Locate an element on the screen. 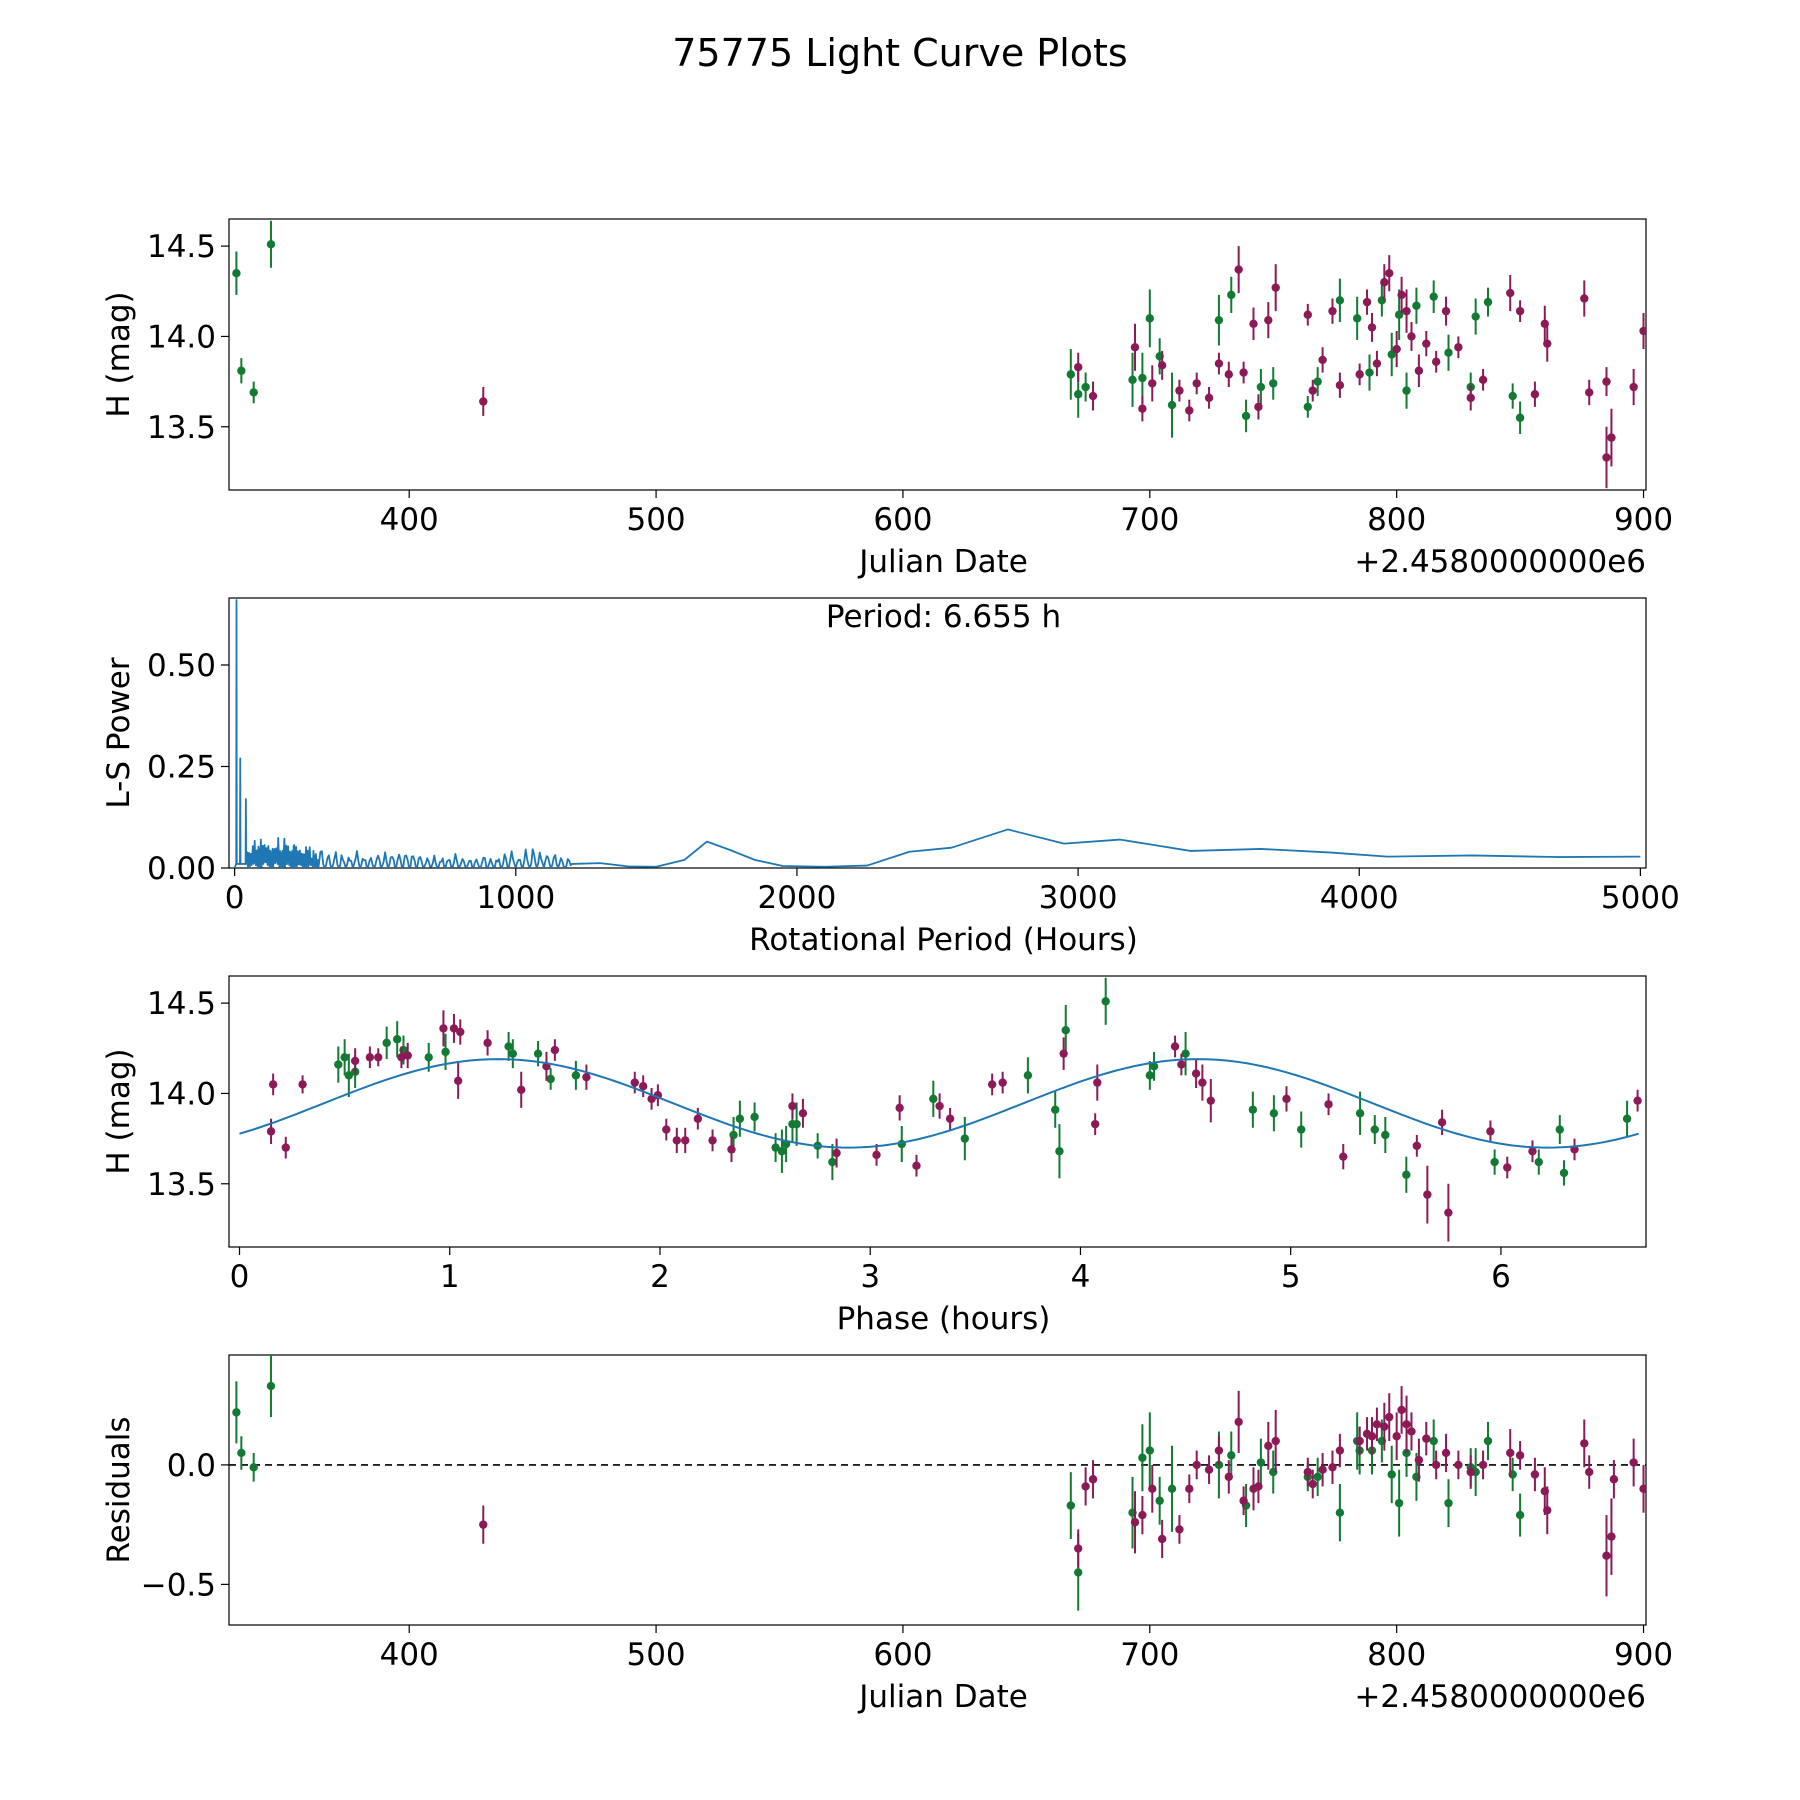 The width and height of the screenshot is (1800, 1800). figure-title: 75775 Light Curve Plots is located at coordinates (899, 53).